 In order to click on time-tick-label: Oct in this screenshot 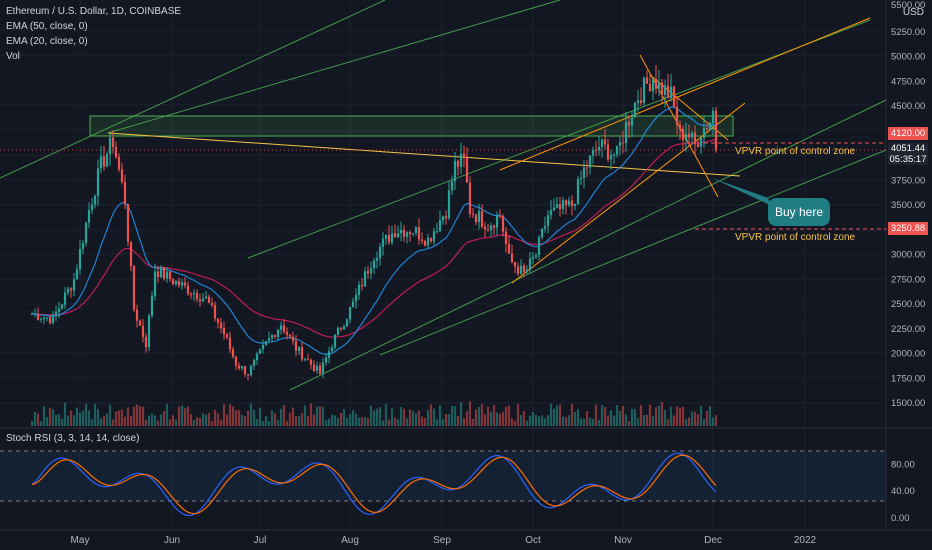, I will do `click(533, 540)`.